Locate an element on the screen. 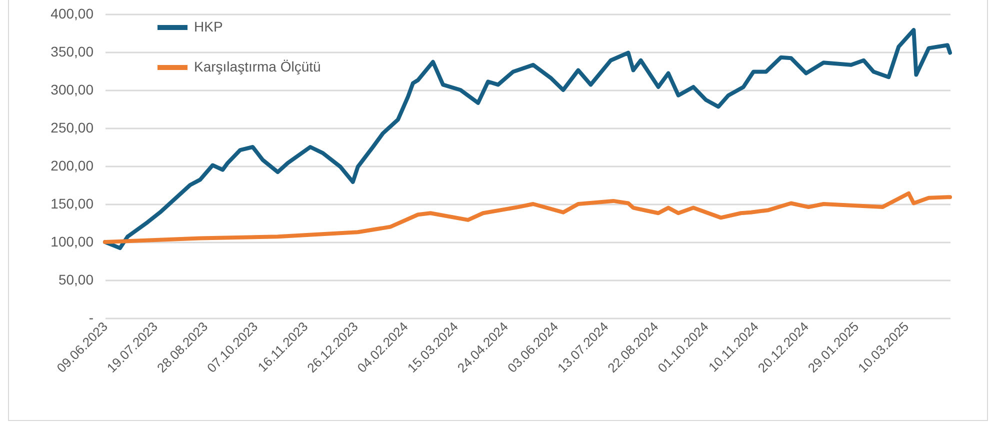  y-tick-label: 150,00 is located at coordinates (72, 204).